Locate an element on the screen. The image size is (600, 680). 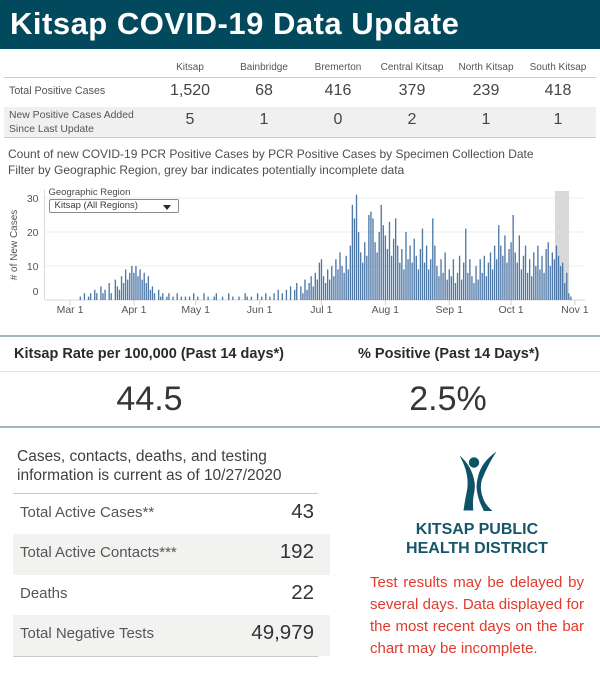
svg-text: Mar 1 is located at coordinates (70, 310).